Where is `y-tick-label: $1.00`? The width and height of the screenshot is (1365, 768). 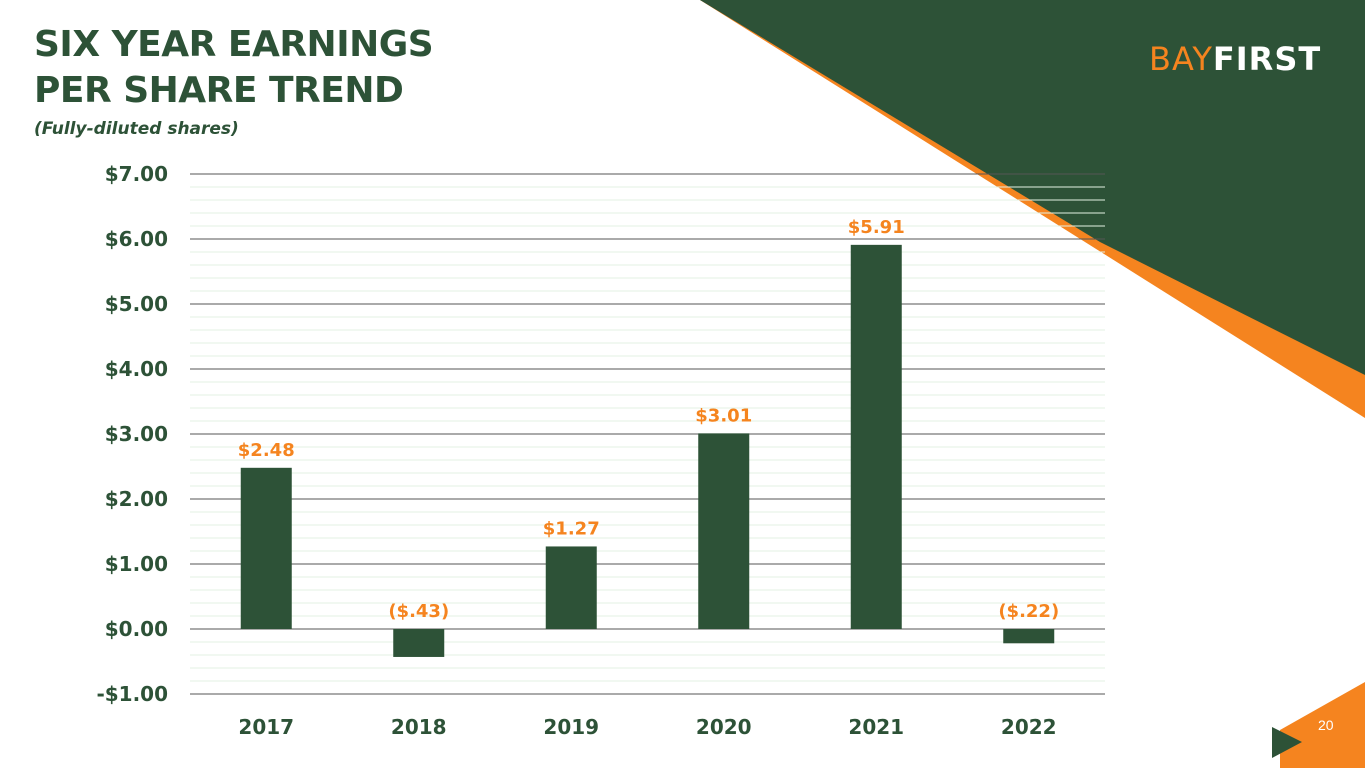
y-tick-label: $1.00 is located at coordinates (136, 564).